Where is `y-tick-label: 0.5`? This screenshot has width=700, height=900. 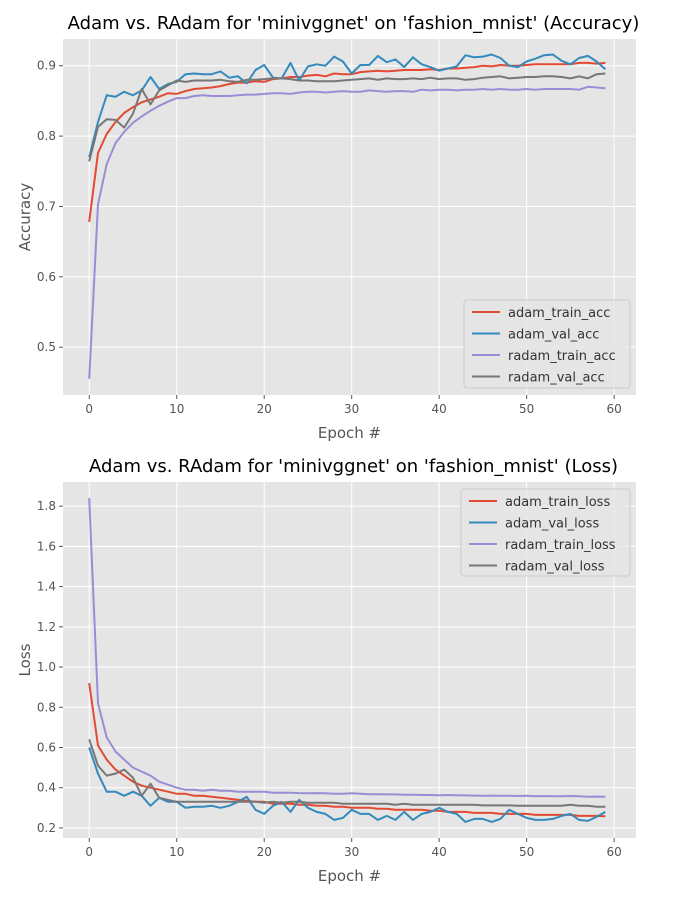 y-tick-label: 0.5 is located at coordinates (46, 347).